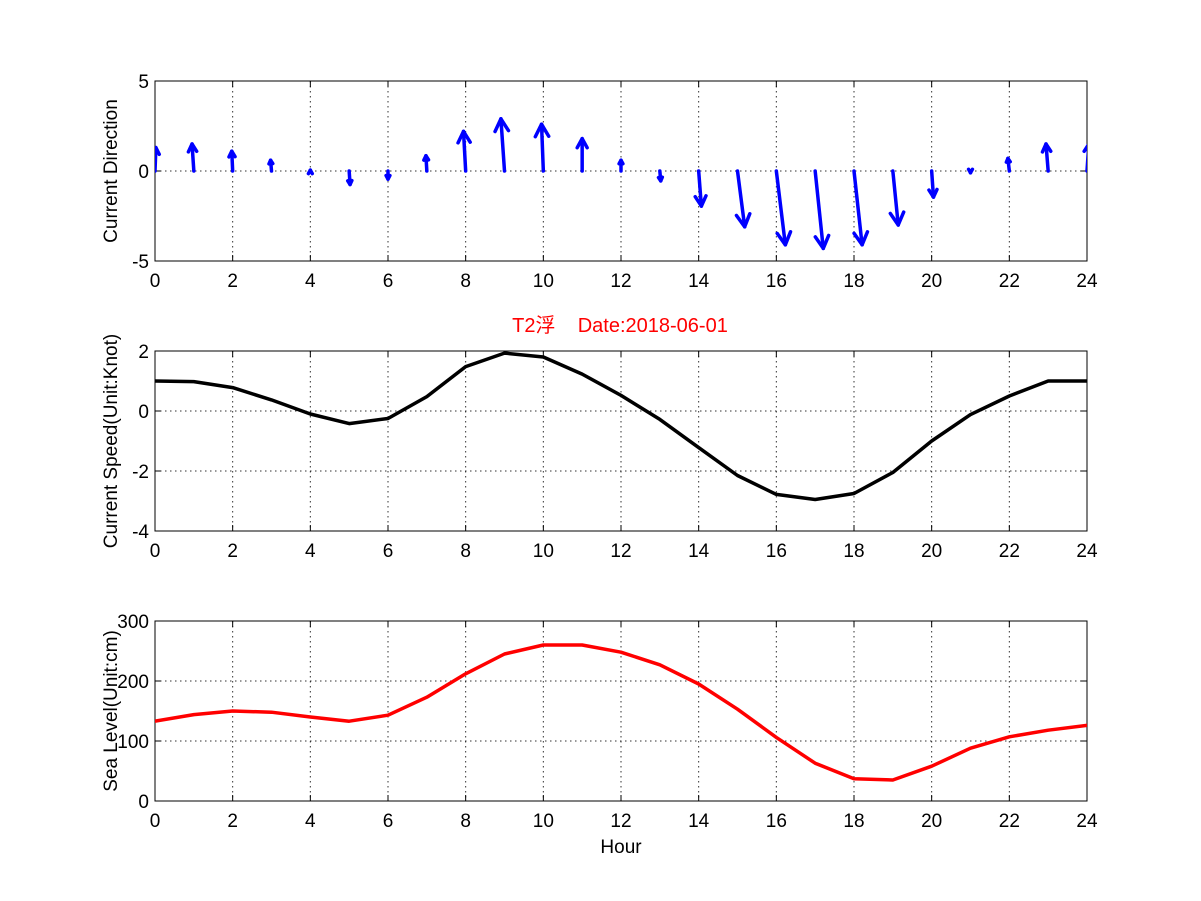  Describe the element at coordinates (143, 82) in the screenshot. I see `y-tick-label: 5` at that location.